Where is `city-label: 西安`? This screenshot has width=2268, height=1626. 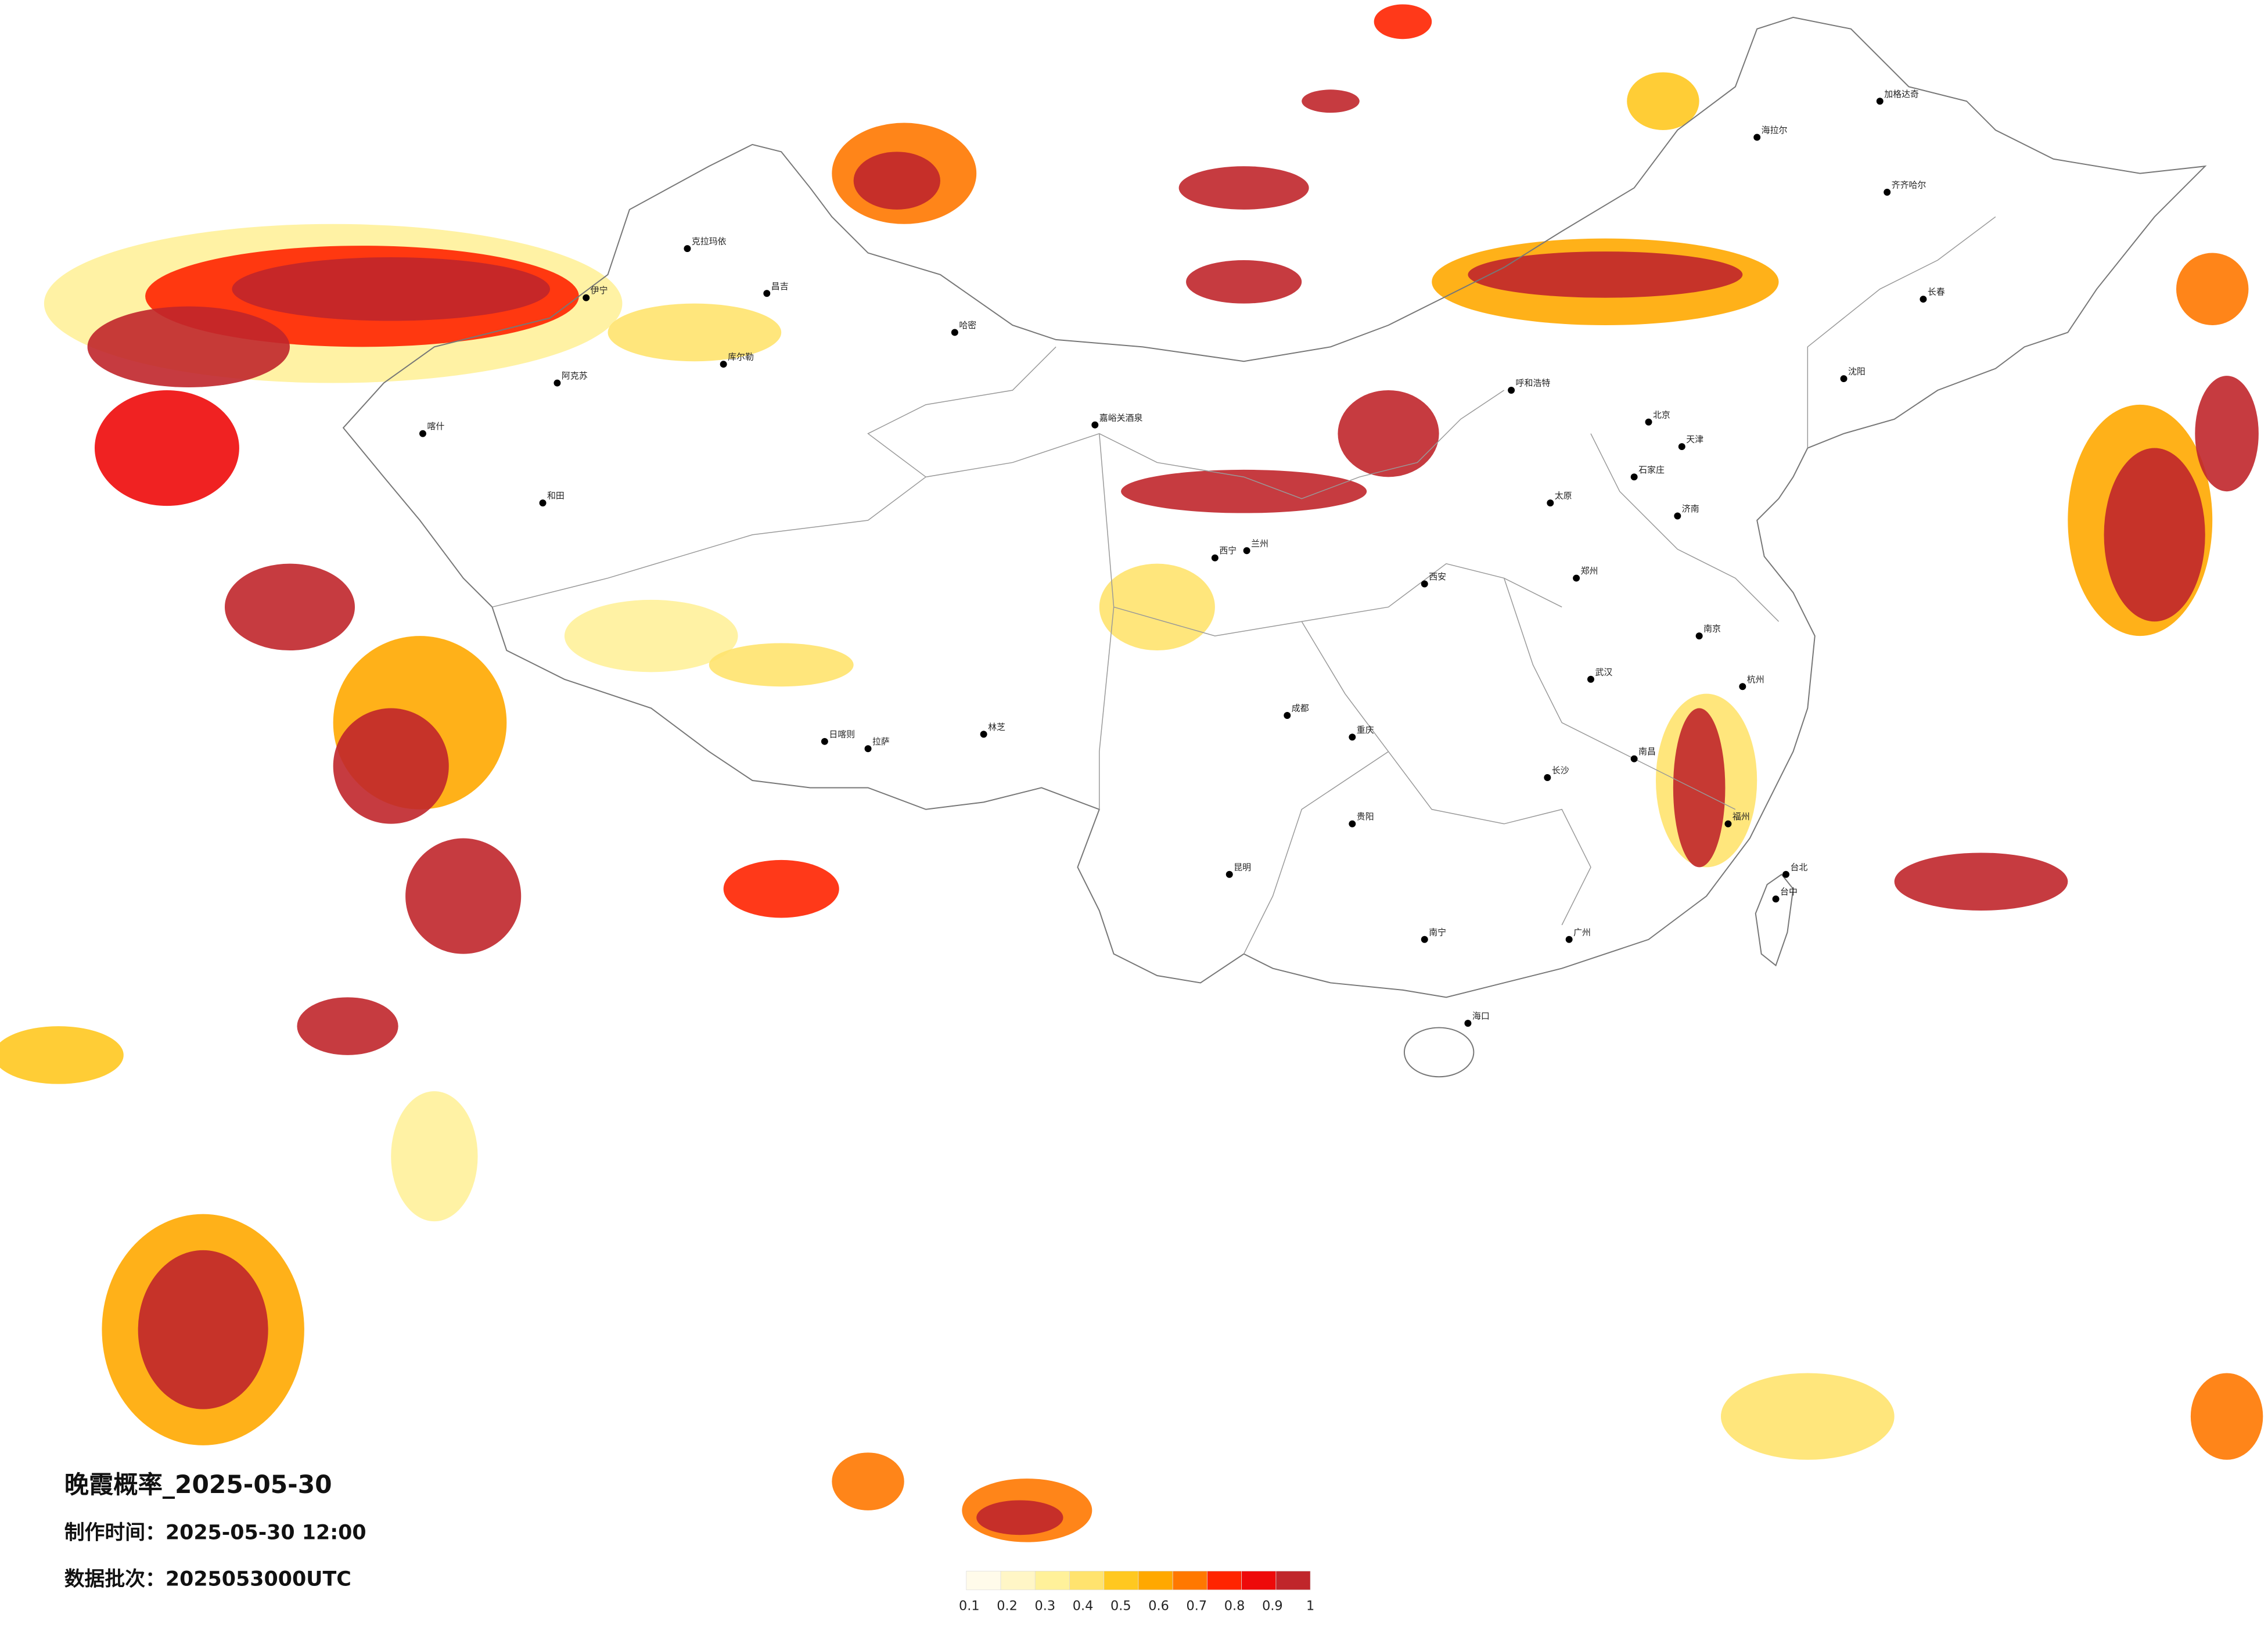 city-label: 西安 is located at coordinates (1437, 576).